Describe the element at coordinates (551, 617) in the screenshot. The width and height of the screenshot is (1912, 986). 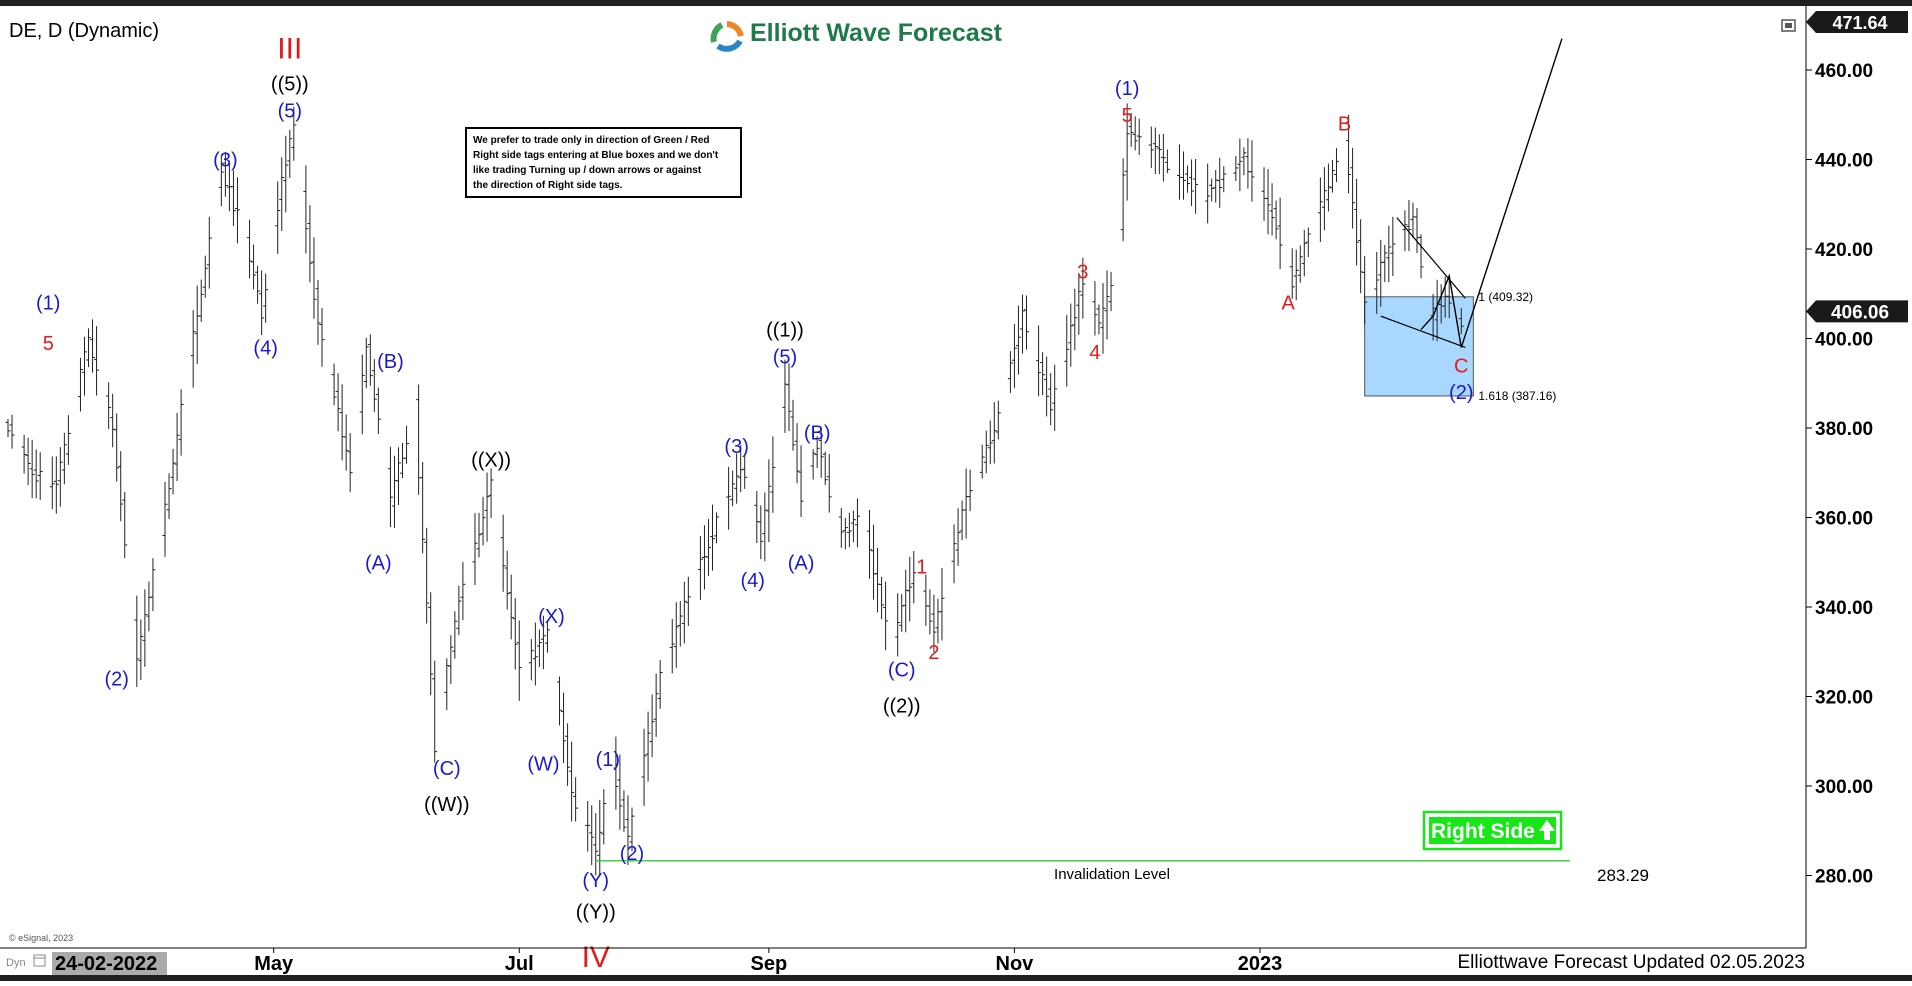
I see `wave-label: (X)` at that location.